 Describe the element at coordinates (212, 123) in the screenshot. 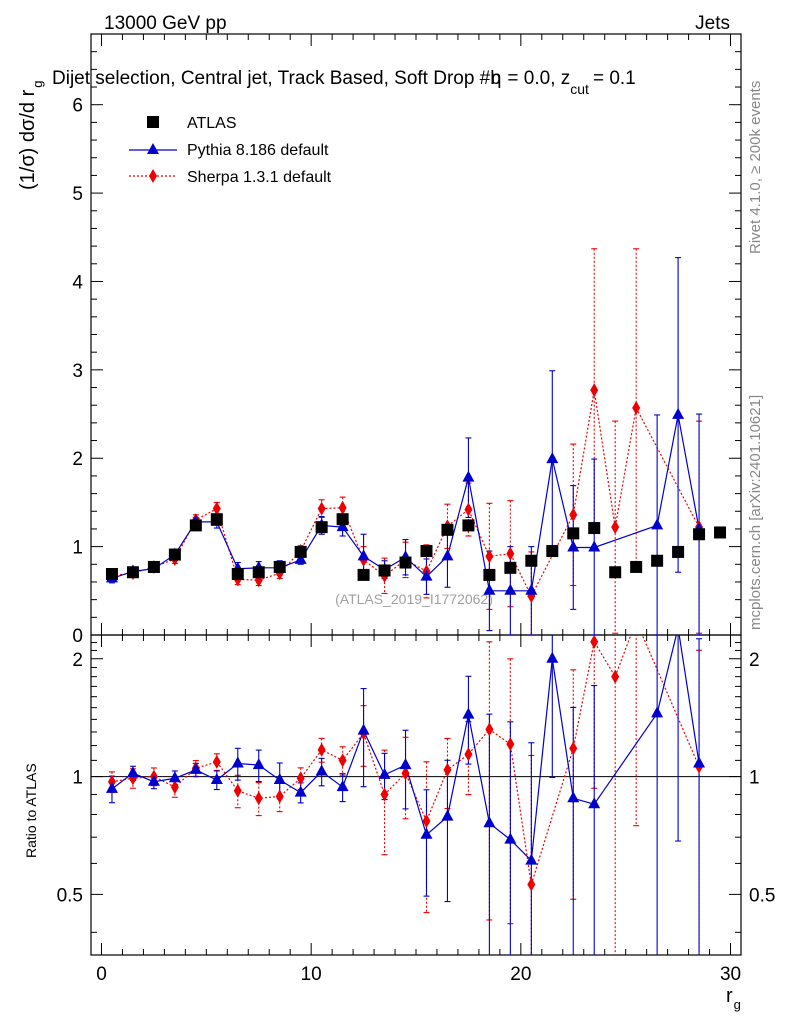

I see `legend-atlas-label: ATLAS` at that location.